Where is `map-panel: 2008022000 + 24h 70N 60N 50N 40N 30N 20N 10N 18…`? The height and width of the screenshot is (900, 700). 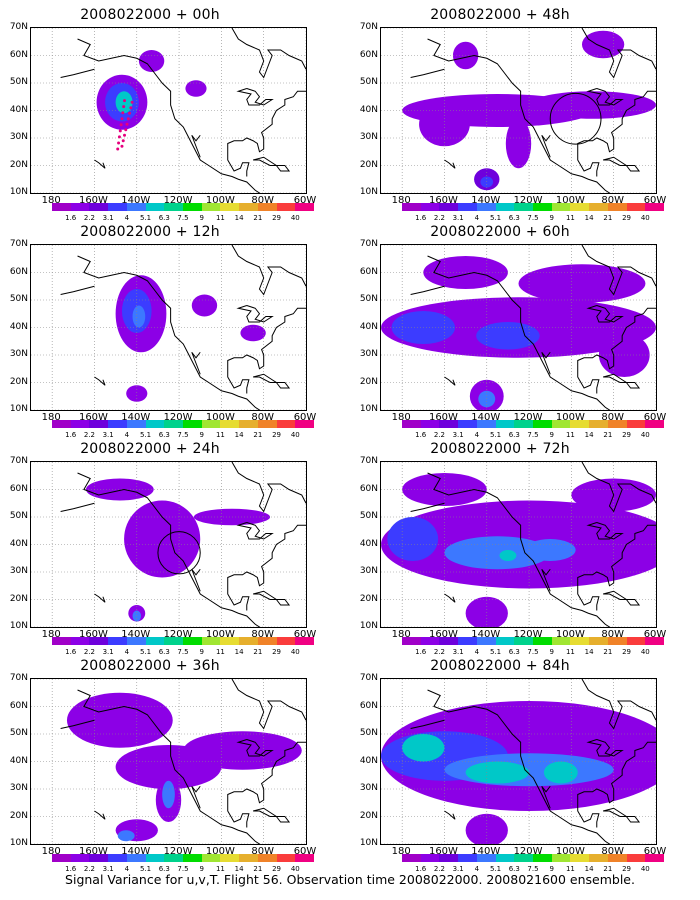 map-panel: 2008022000 + 24h 70N 60N 50N 40N 30N 20N 10N 18… is located at coordinates (158, 547).